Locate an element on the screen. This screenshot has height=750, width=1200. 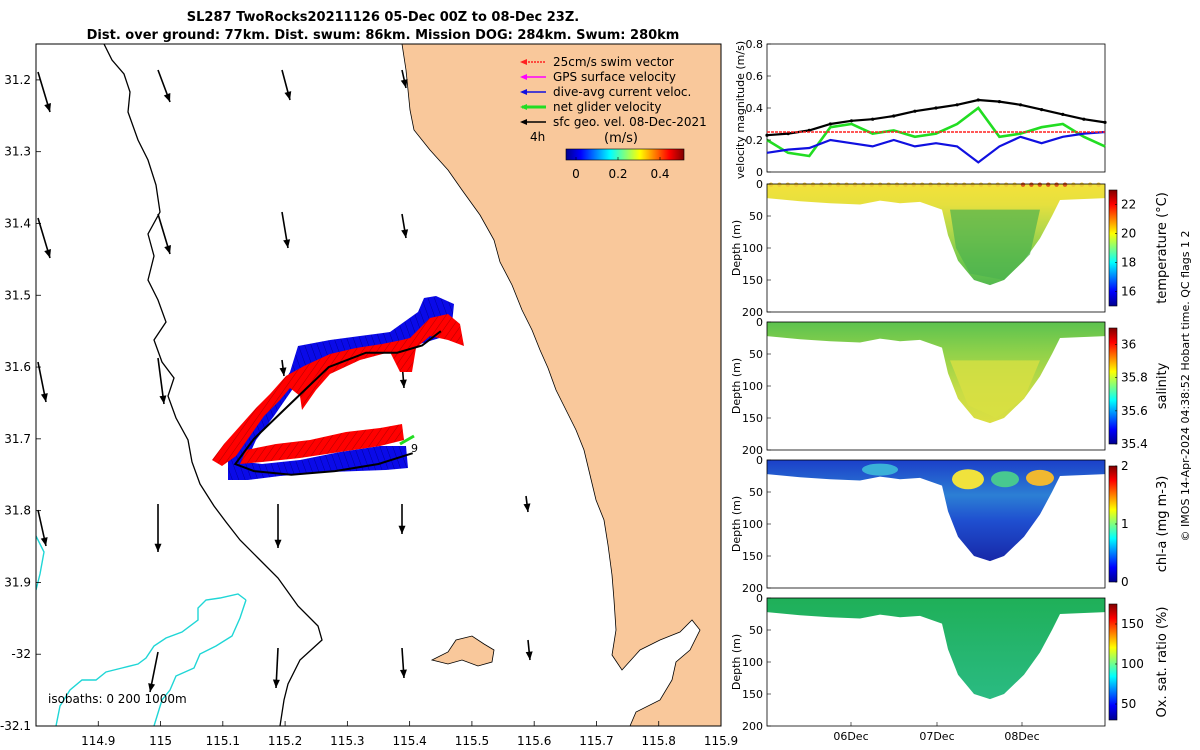
velocity-y-tick-label: 0 is located at coordinates (759, 172).